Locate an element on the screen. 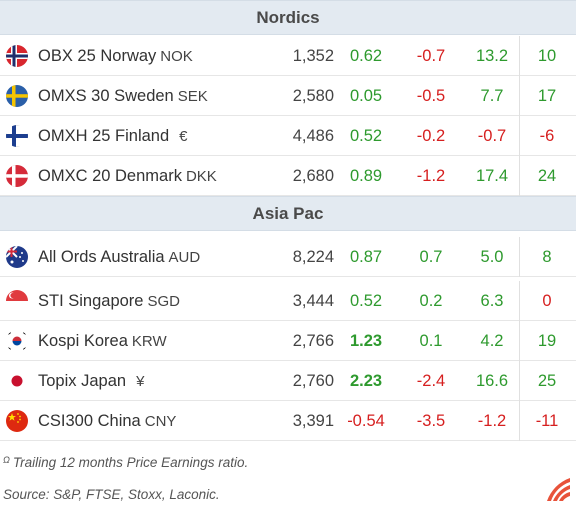 The height and width of the screenshot is (511, 576). index-price: 2,580 is located at coordinates (313, 96).